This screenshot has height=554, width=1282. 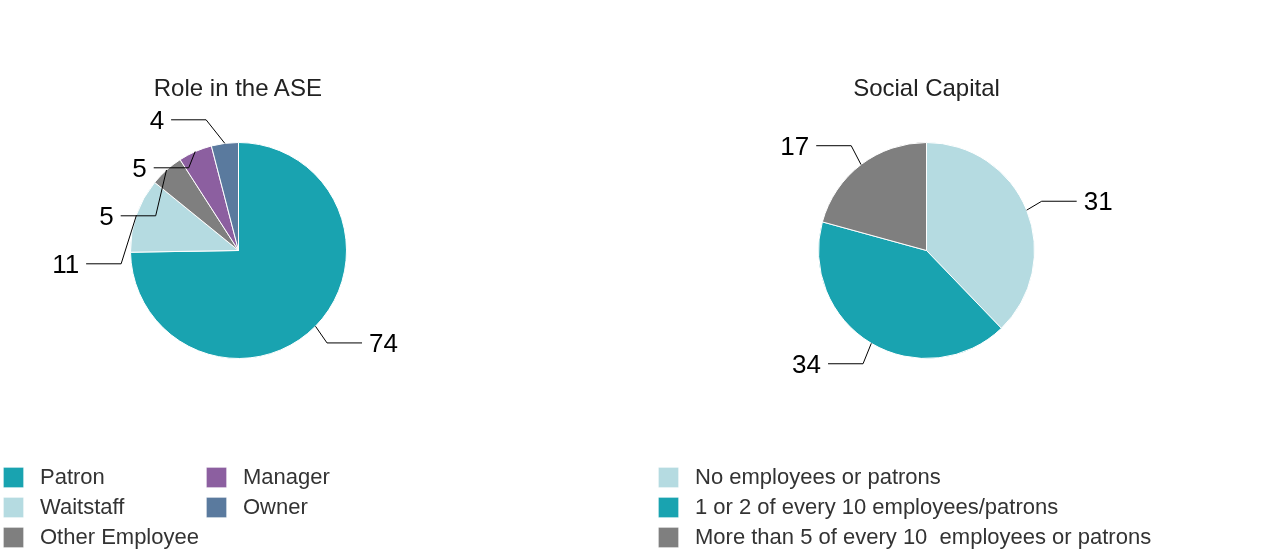 What do you see at coordinates (923, 537) in the screenshot?
I see `legend-label: More than 5 of every 10 employees or patrons` at bounding box center [923, 537].